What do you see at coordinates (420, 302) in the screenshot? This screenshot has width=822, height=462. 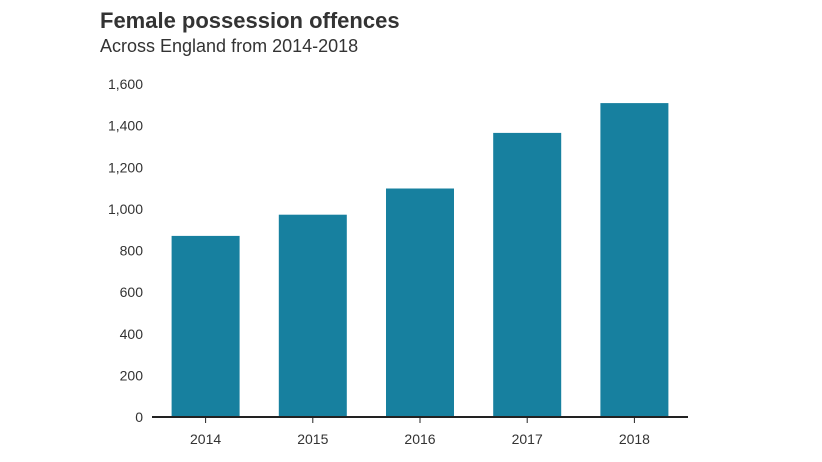 I see `bar-2016` at bounding box center [420, 302].